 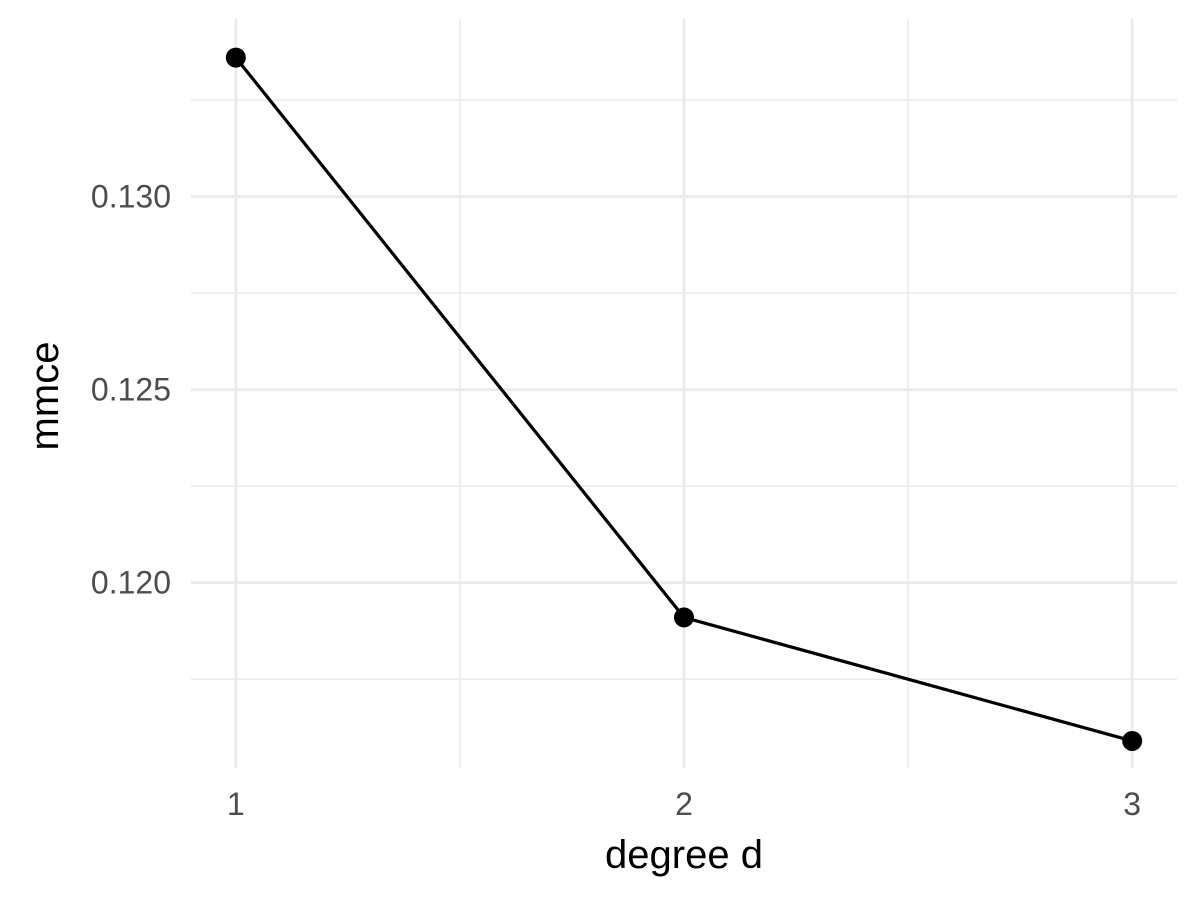 What do you see at coordinates (45, 396) in the screenshot?
I see `y-axis-title: mmce` at bounding box center [45, 396].